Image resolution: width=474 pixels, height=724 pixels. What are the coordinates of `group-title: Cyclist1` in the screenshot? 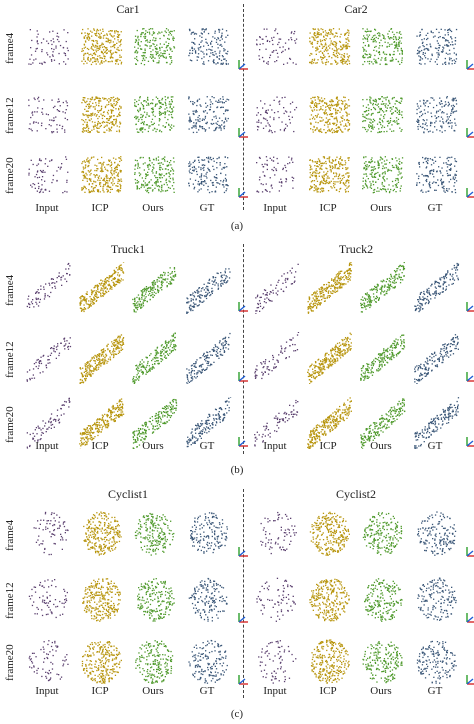 It's located at (127, 494).